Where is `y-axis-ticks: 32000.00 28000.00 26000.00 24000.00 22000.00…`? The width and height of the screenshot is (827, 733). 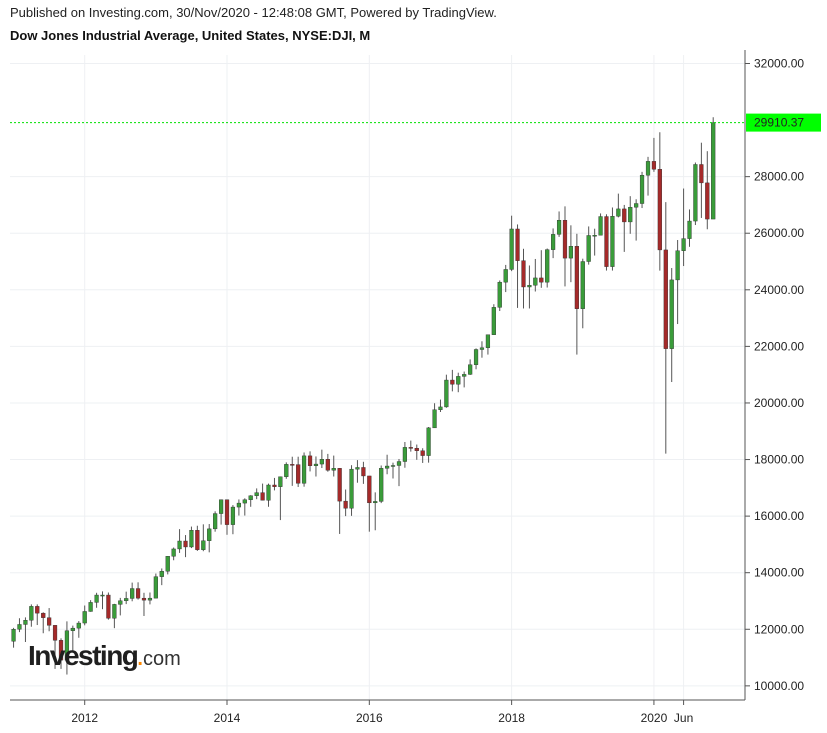 y-axis-ticks: 32000.00 28000.00 26000.00 24000.00 22000.00… is located at coordinates (774, 374).